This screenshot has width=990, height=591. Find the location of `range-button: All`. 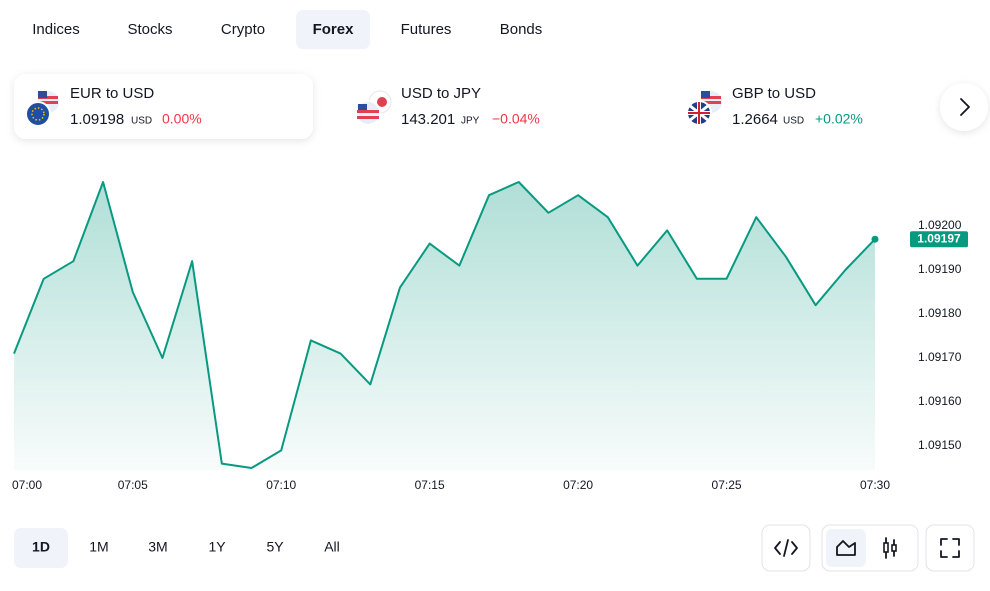

range-button: All is located at coordinates (332, 547).